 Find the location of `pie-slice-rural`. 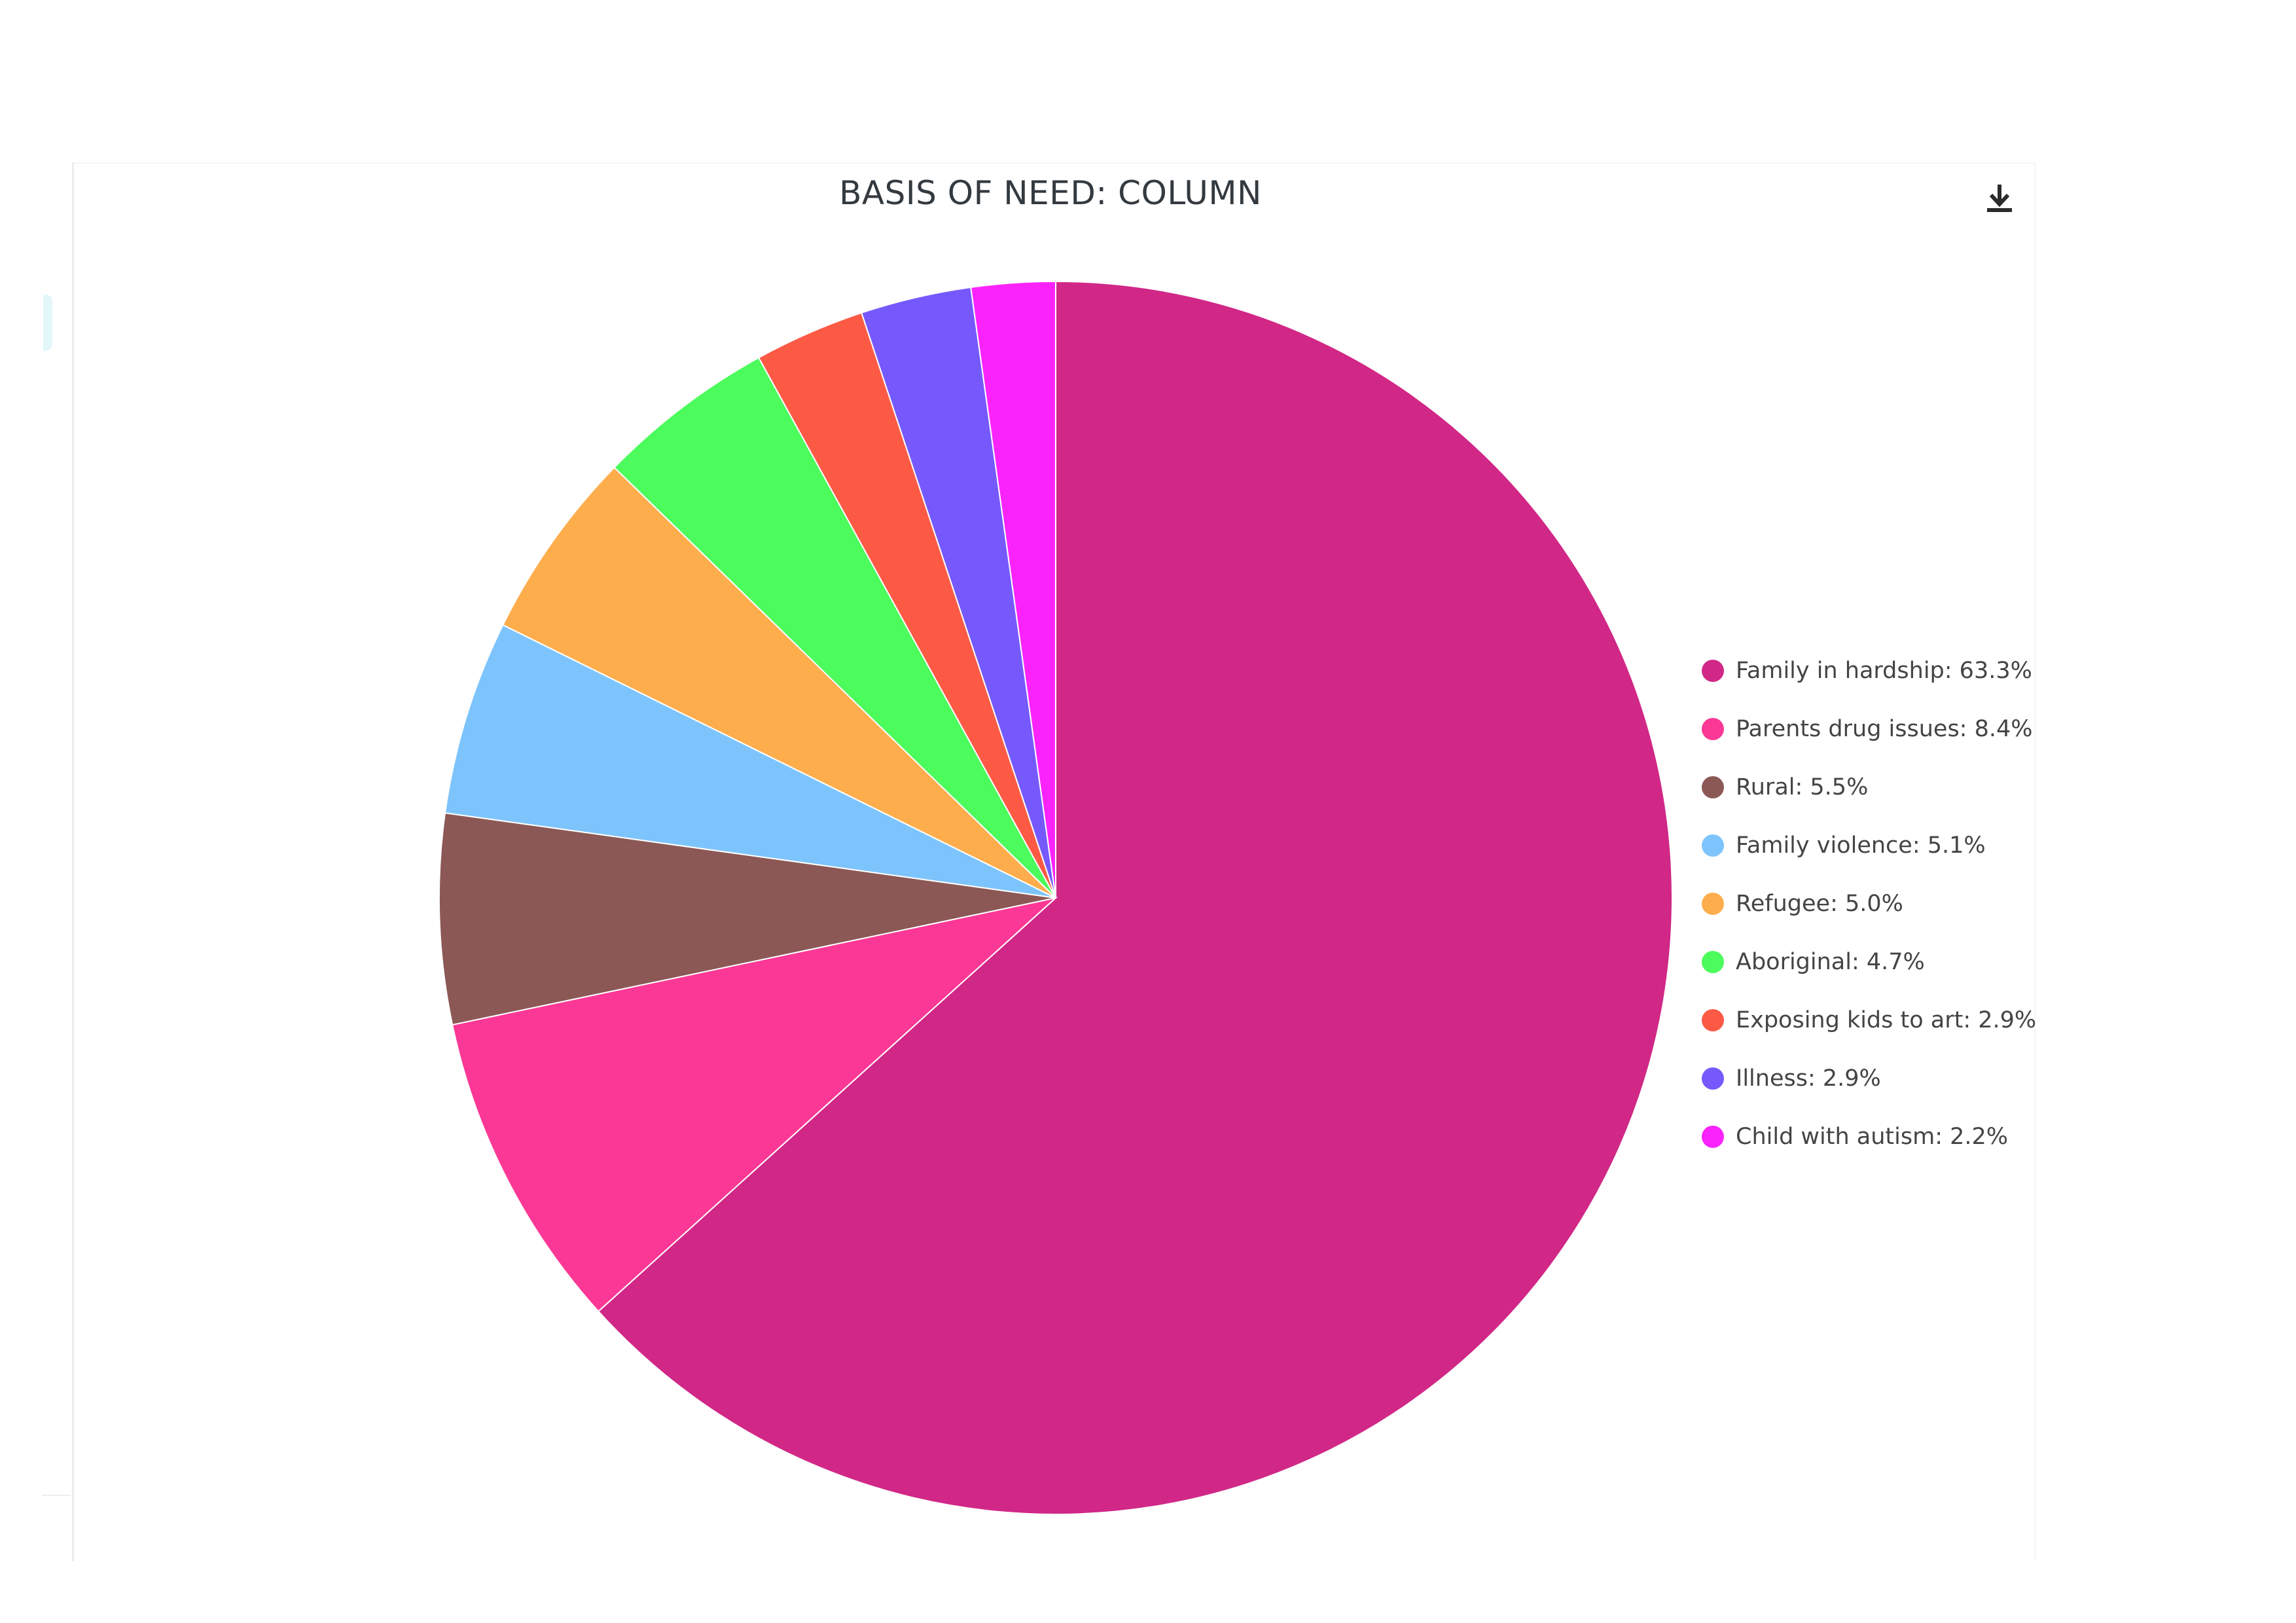

pie-slice-rural is located at coordinates (747, 919).